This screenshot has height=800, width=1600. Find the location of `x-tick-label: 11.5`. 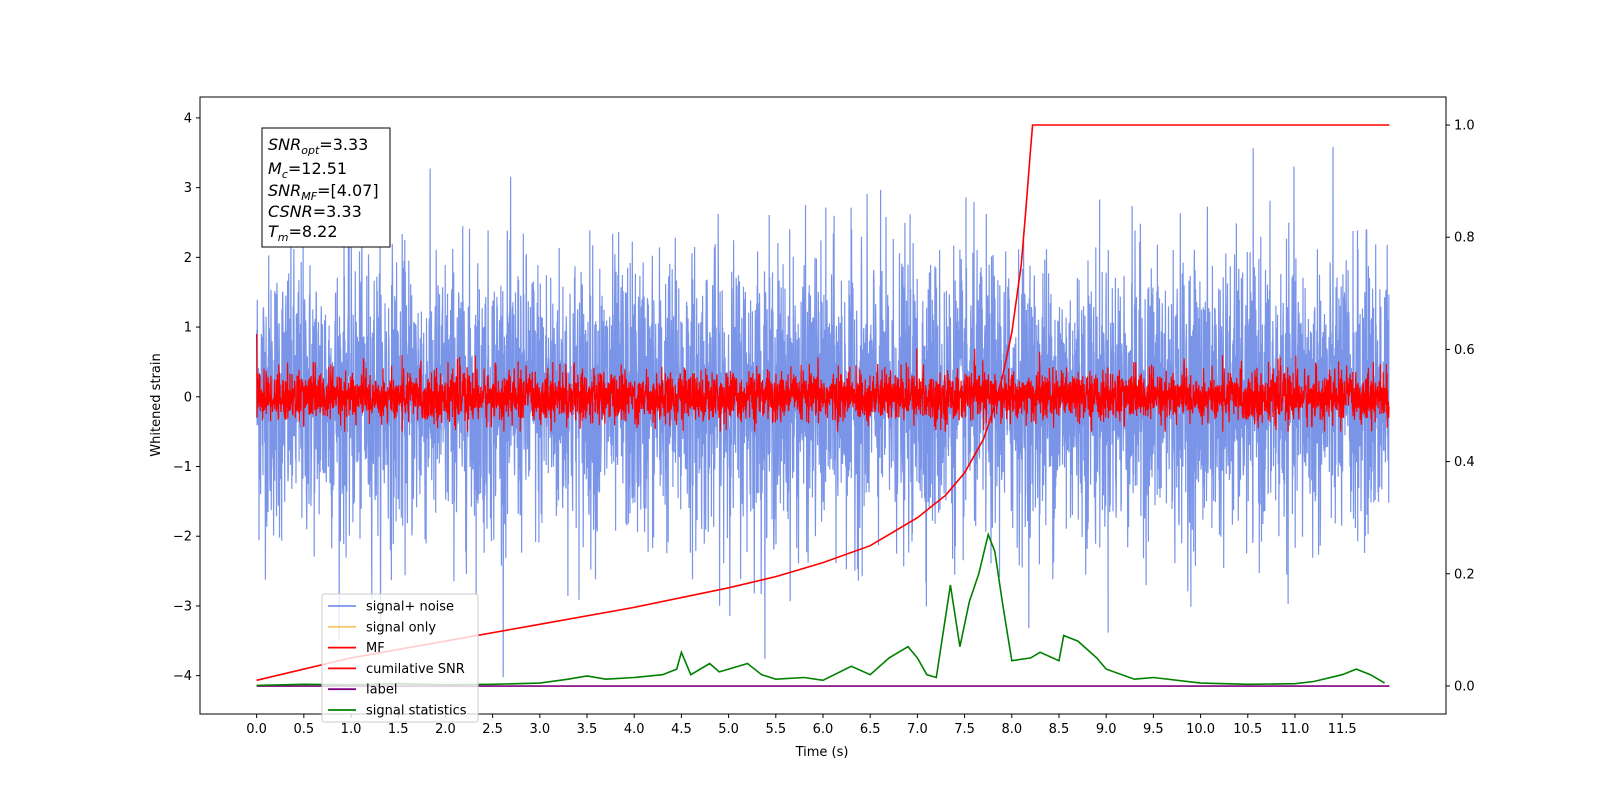

x-tick-label: 11.5 is located at coordinates (1342, 729).